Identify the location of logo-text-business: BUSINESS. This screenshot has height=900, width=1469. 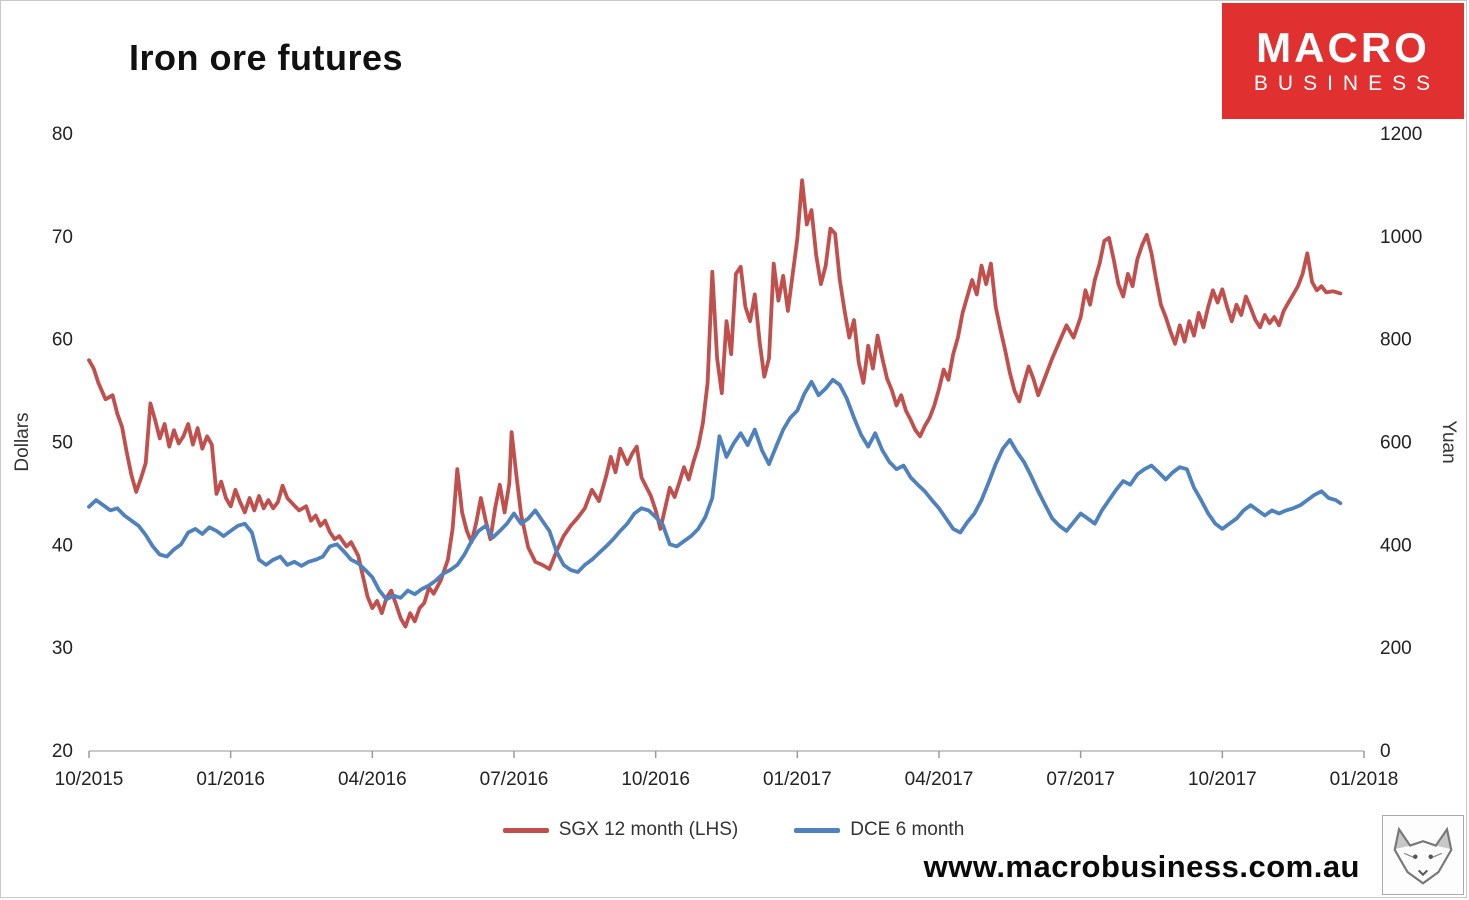
(1347, 84).